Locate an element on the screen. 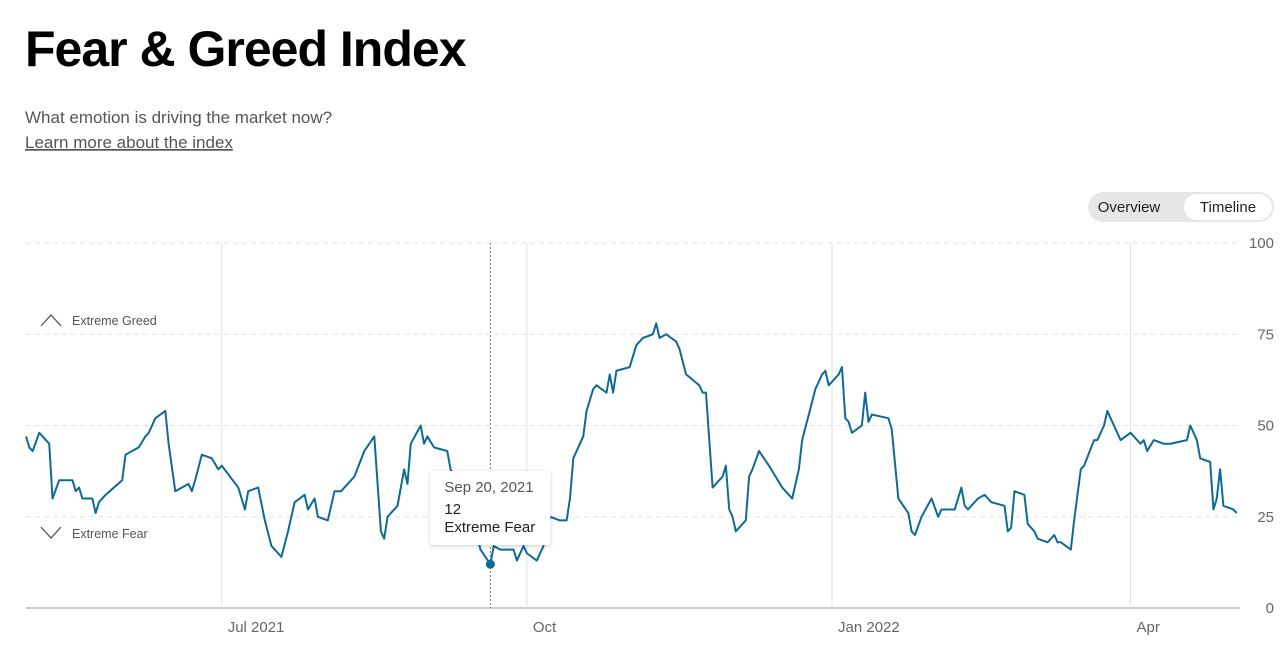 The image size is (1282, 647). learn-more-link: Learn more about the index is located at coordinates (129, 142).